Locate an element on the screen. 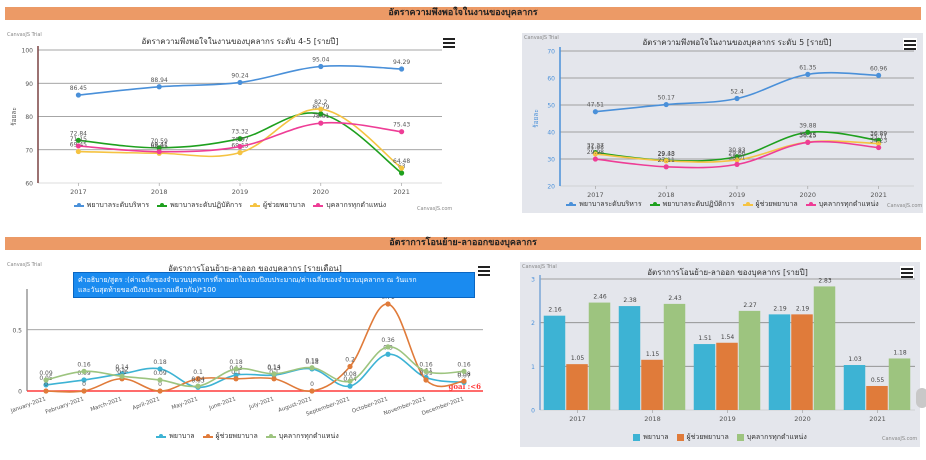 The image size is (926, 460). data-label: 39.88 is located at coordinates (807, 125).